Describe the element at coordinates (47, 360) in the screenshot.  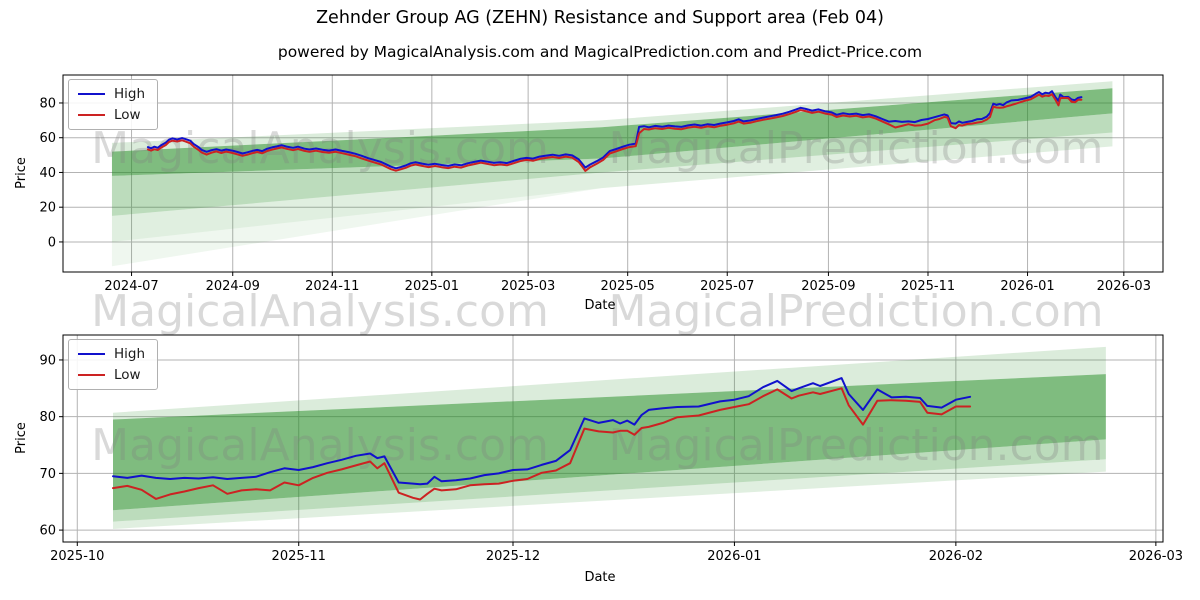
I see `bottom-chart-y-tick-label: 90` at that location.